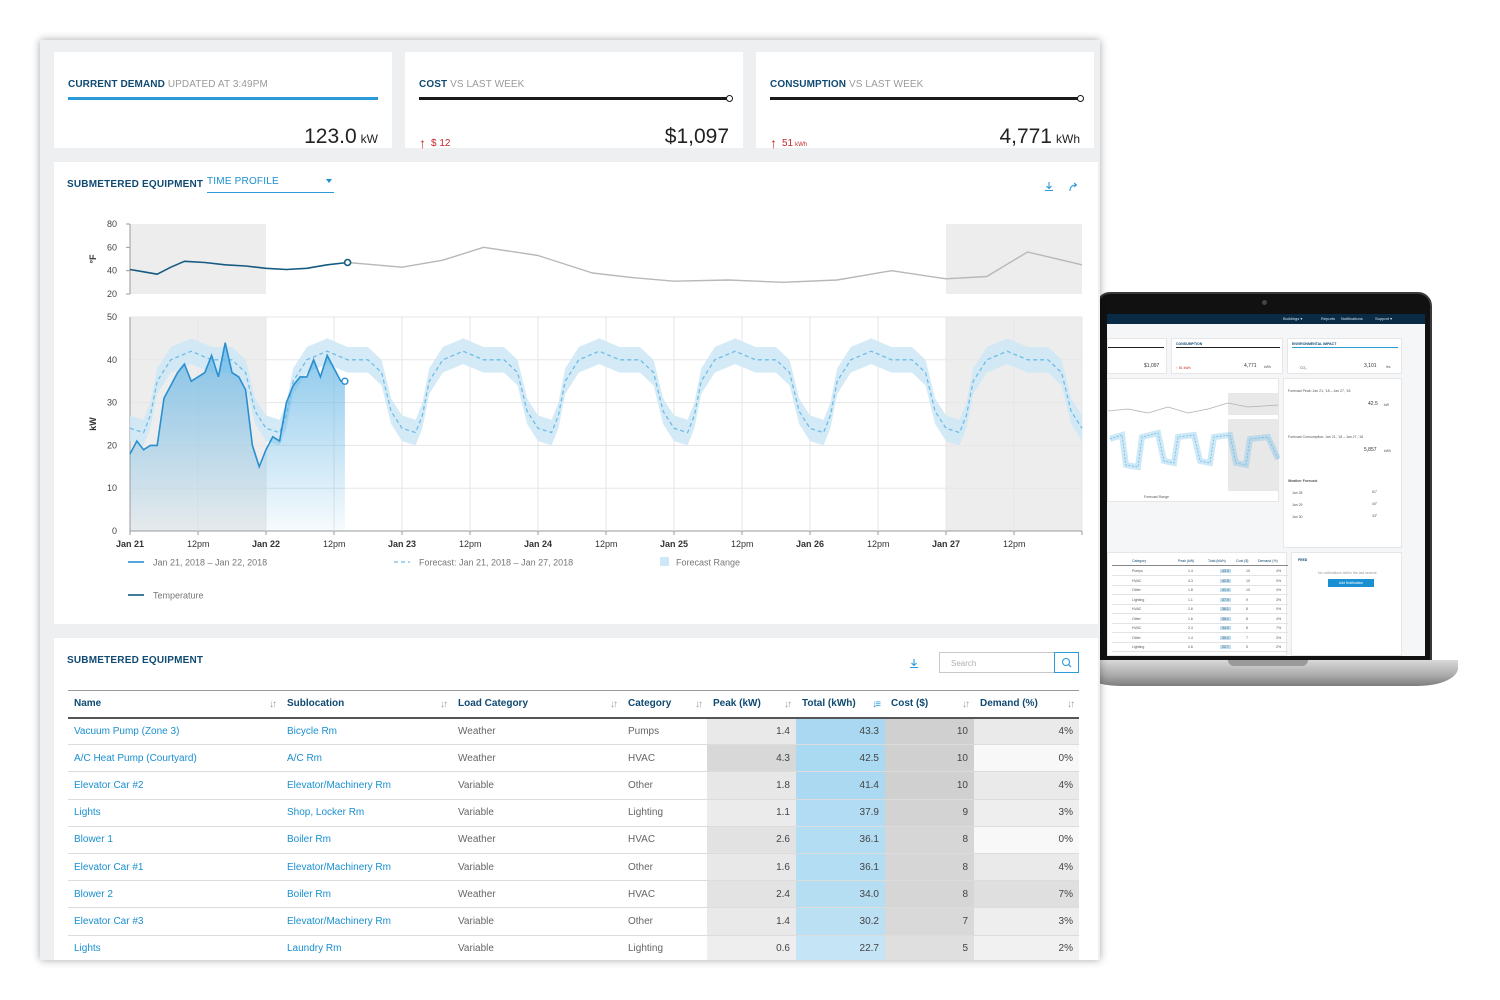 The image size is (1500, 1000). I want to click on mini-table-row: Other 1.4 30.2 7 3%, so click(1200, 638).